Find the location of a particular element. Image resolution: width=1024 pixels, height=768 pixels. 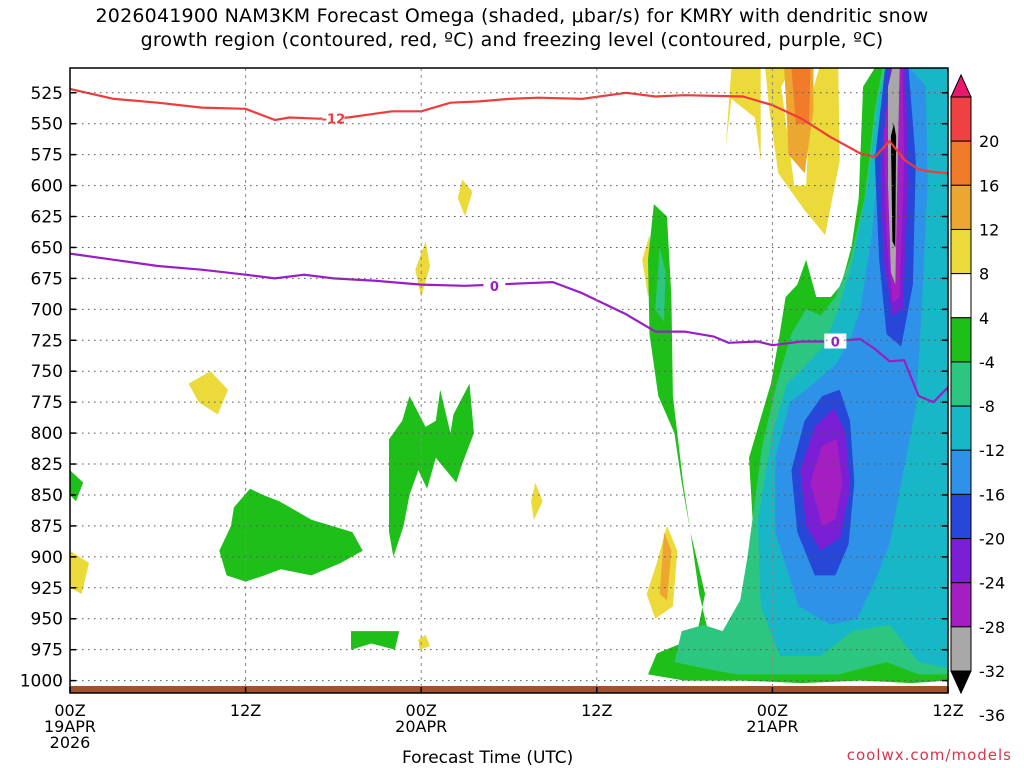

contour-label-zero-2: 0 is located at coordinates (835, 343).